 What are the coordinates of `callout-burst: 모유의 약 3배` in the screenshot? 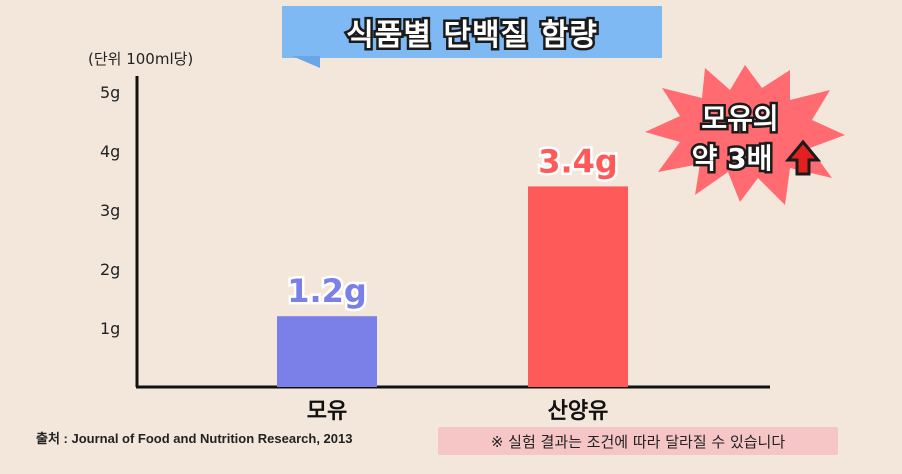 It's located at (745, 135).